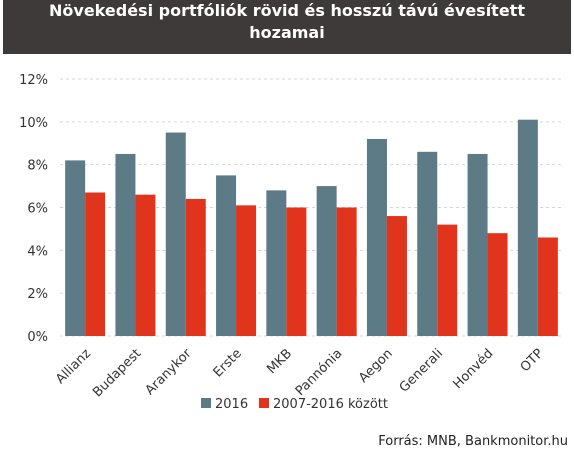  Describe the element at coordinates (319, 372) in the screenshot. I see `x-tick-label: Pannónia` at that location.